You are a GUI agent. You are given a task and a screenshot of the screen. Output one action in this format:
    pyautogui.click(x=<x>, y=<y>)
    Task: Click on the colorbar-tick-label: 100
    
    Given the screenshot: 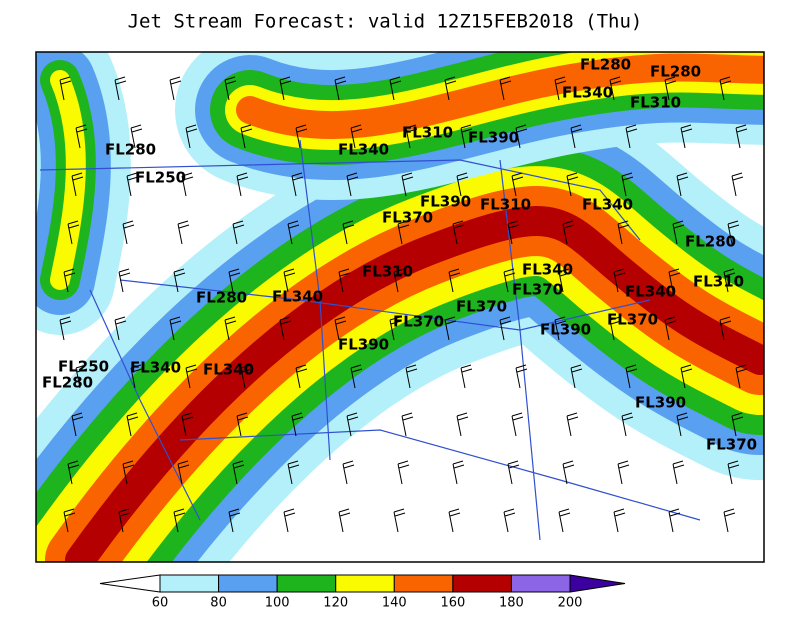 What is the action you would take?
    pyautogui.click(x=277, y=603)
    